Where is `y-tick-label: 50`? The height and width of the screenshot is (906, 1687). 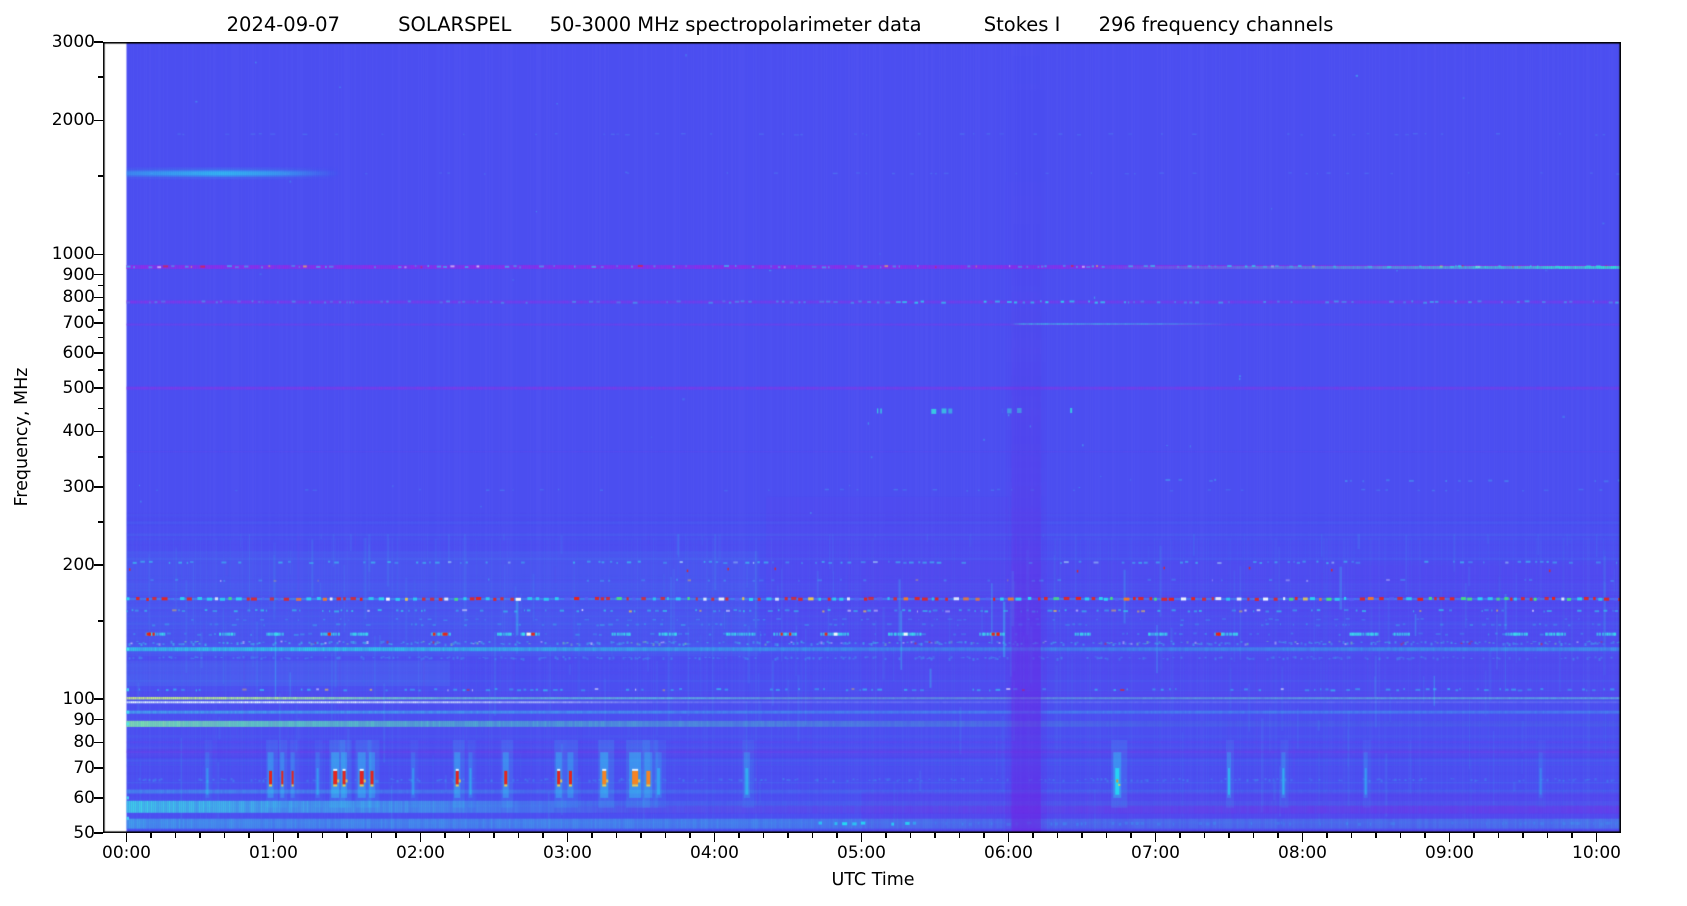 y-tick-label: 50 is located at coordinates (84, 833).